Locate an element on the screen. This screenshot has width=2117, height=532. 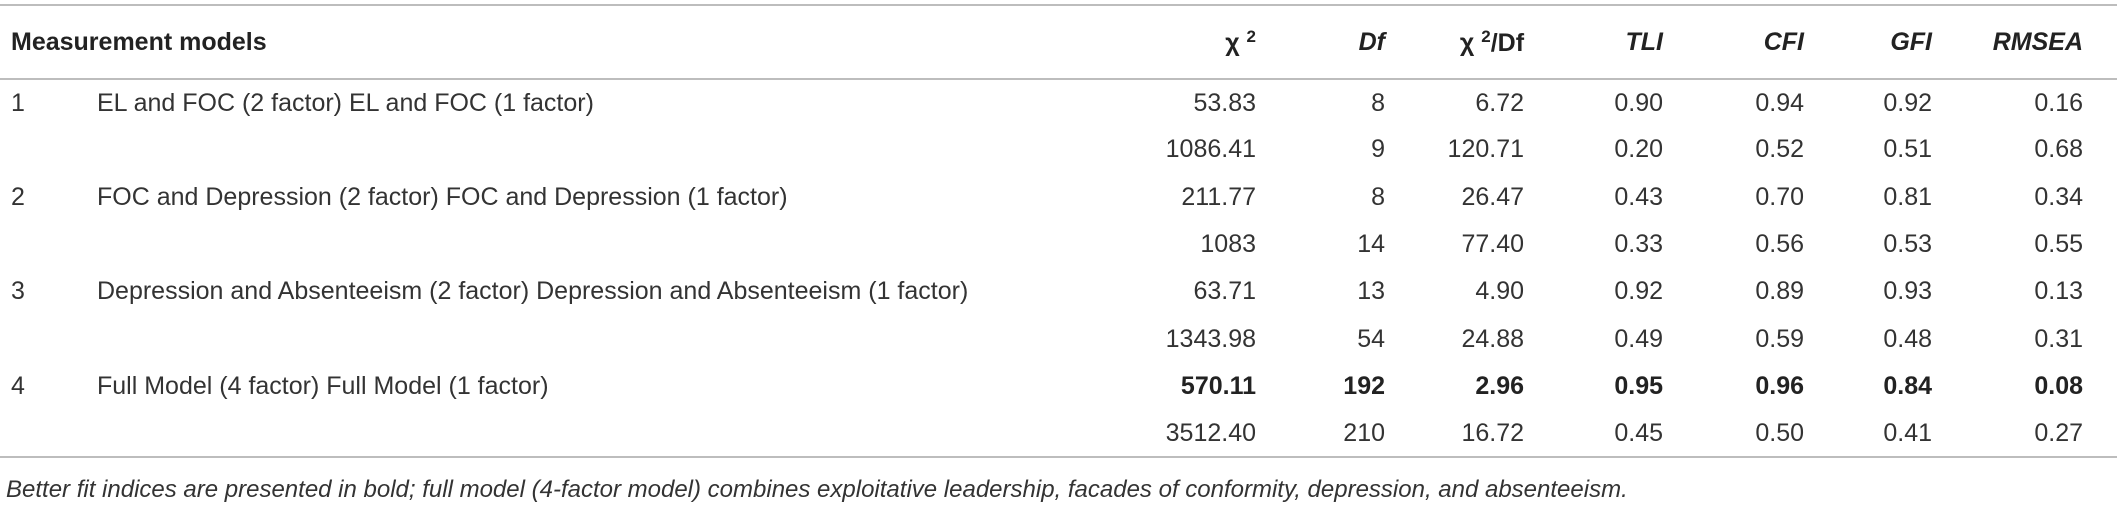
value-cell: 210 is located at coordinates (1364, 432).